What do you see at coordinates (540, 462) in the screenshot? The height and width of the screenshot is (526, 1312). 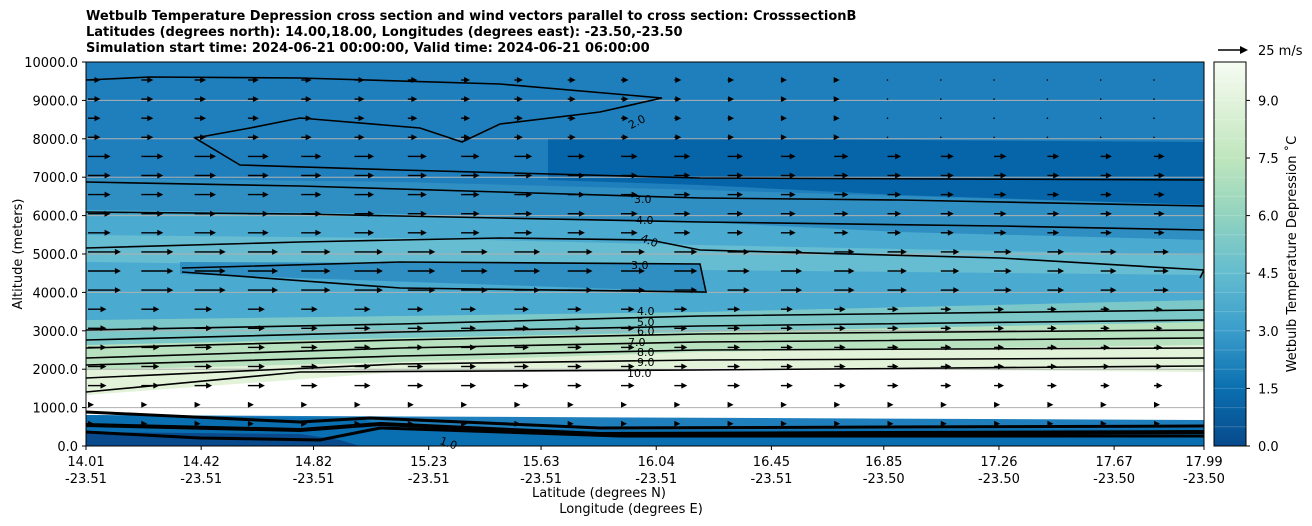 I see `x-tick-label-lat: 15.63` at bounding box center [540, 462].